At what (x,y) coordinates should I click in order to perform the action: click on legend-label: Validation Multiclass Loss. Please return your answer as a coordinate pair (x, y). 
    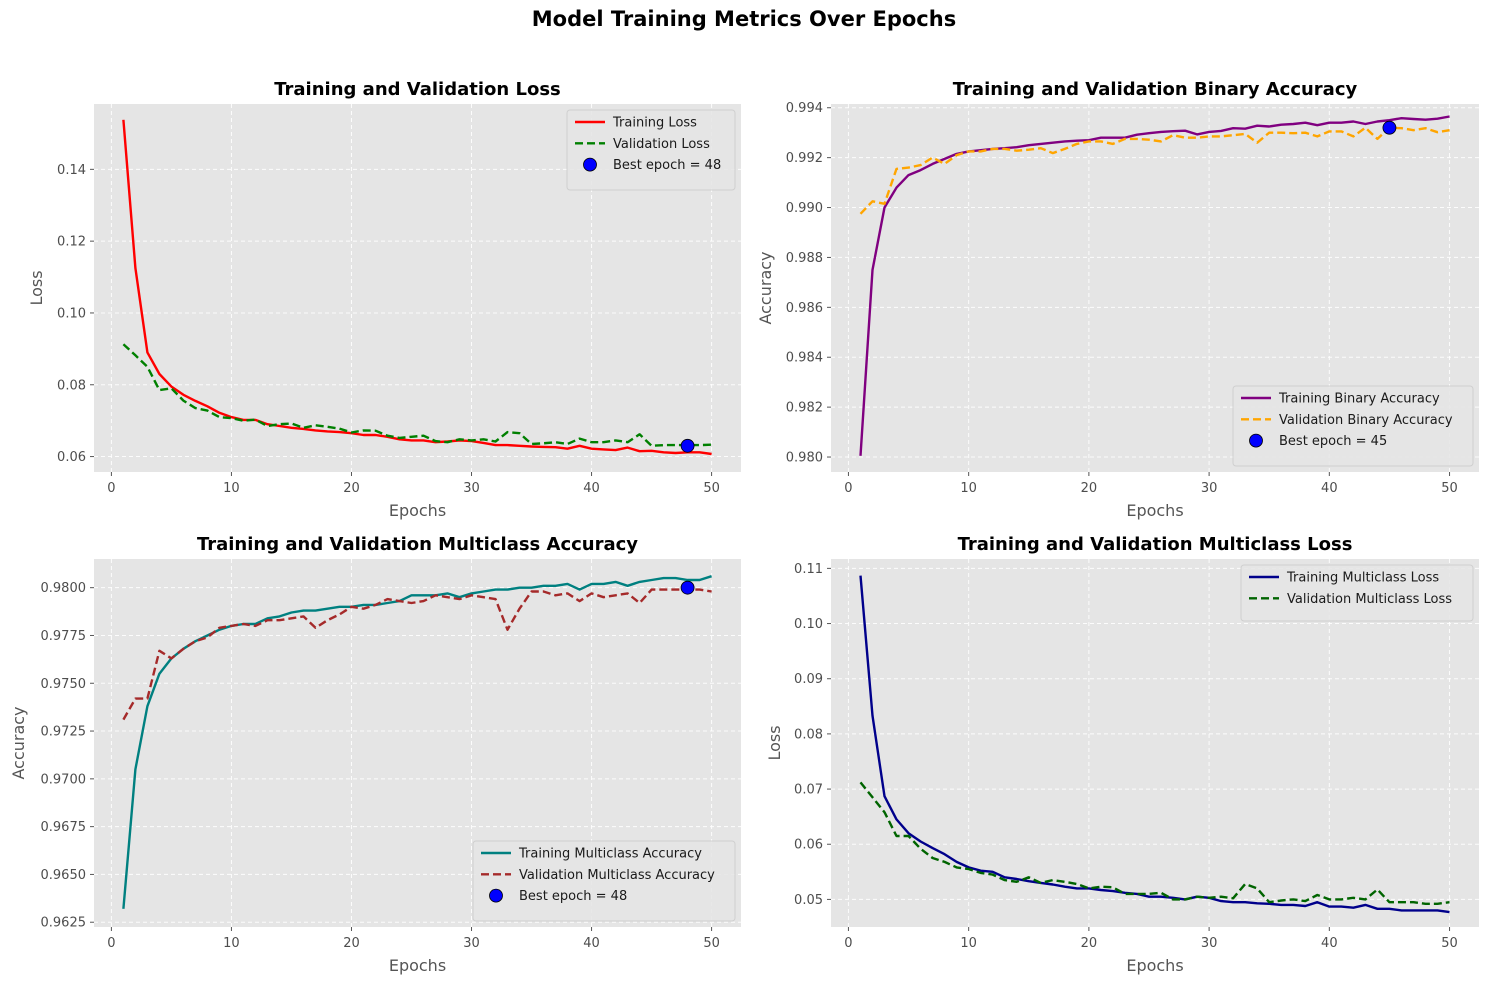
    Looking at the image, I should click on (1369, 599).